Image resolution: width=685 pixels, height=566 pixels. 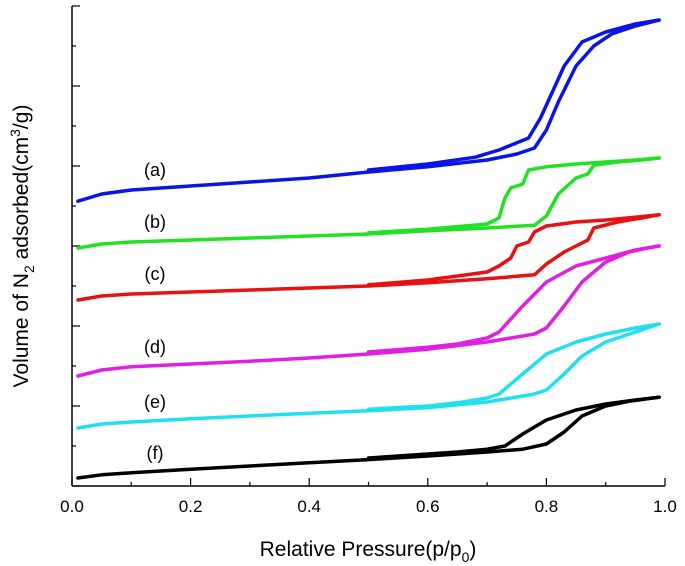 What do you see at coordinates (428, 506) in the screenshot?
I see `x-tick-label: 0.6` at bounding box center [428, 506].